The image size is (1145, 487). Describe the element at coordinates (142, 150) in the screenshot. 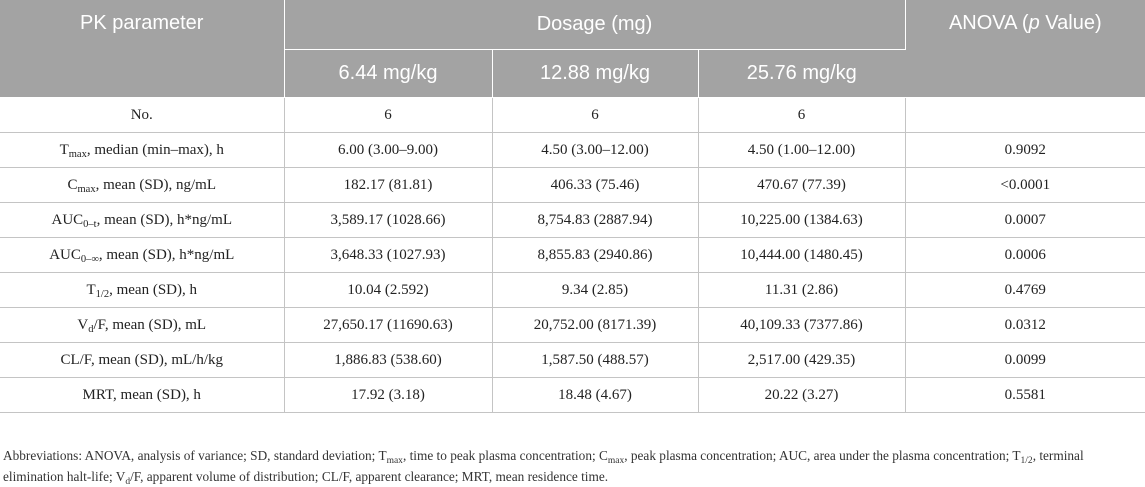

I see `cell-parameter: Tmax, median (min–max), h` at that location.